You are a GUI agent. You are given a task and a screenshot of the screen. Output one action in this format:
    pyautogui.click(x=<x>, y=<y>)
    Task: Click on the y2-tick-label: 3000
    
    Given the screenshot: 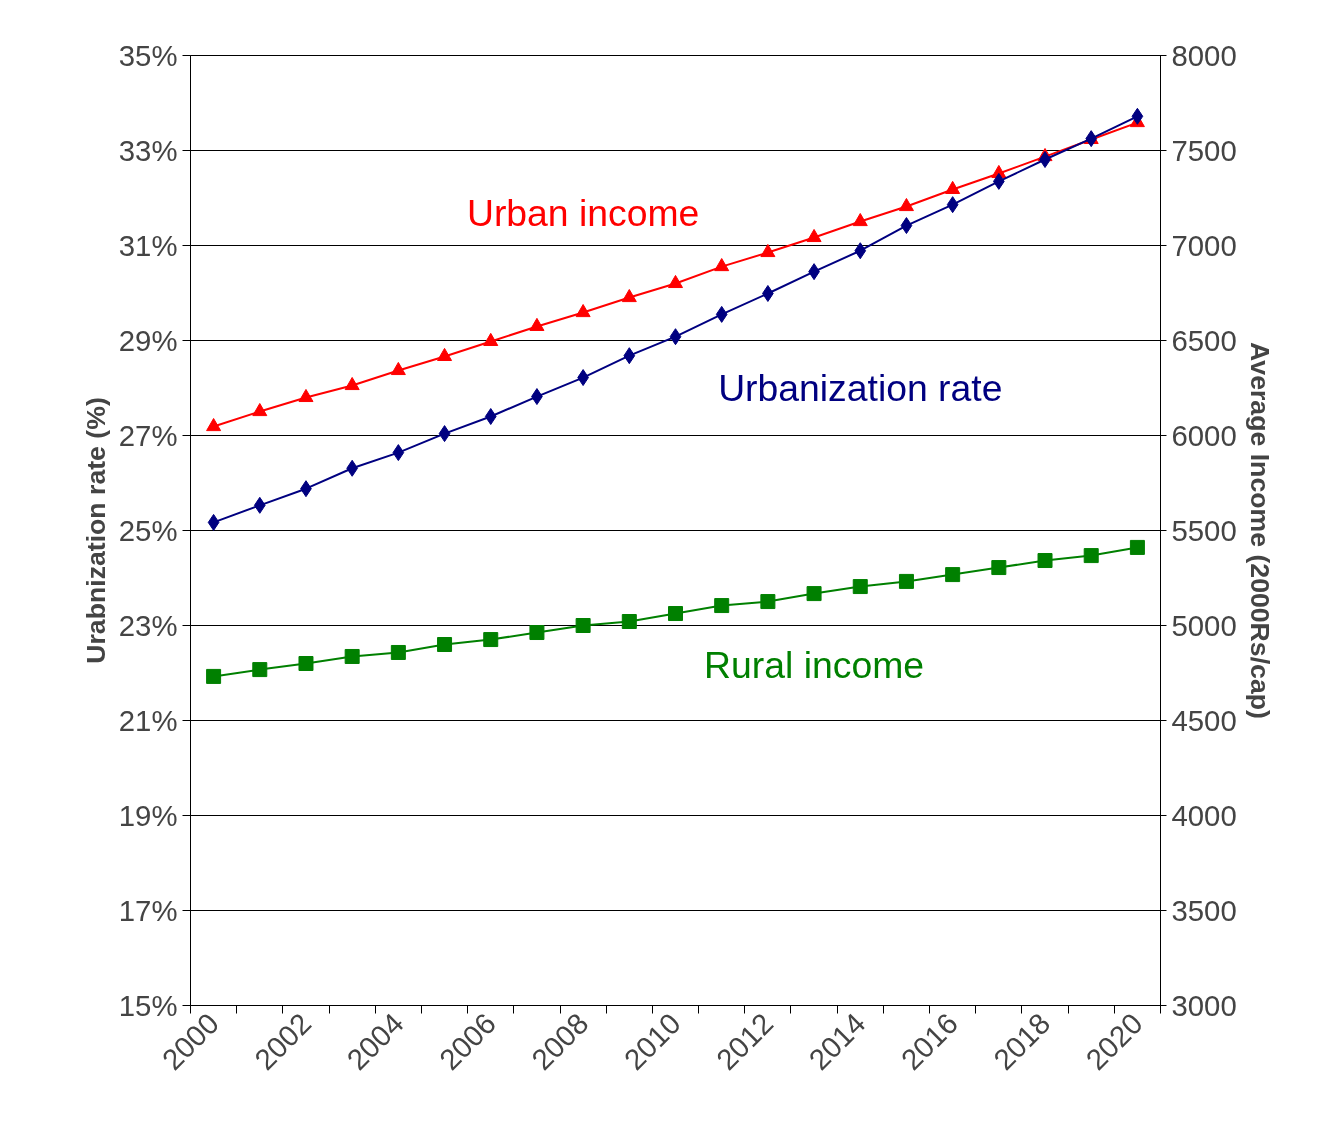 What is the action you would take?
    pyautogui.click(x=1204, y=1005)
    